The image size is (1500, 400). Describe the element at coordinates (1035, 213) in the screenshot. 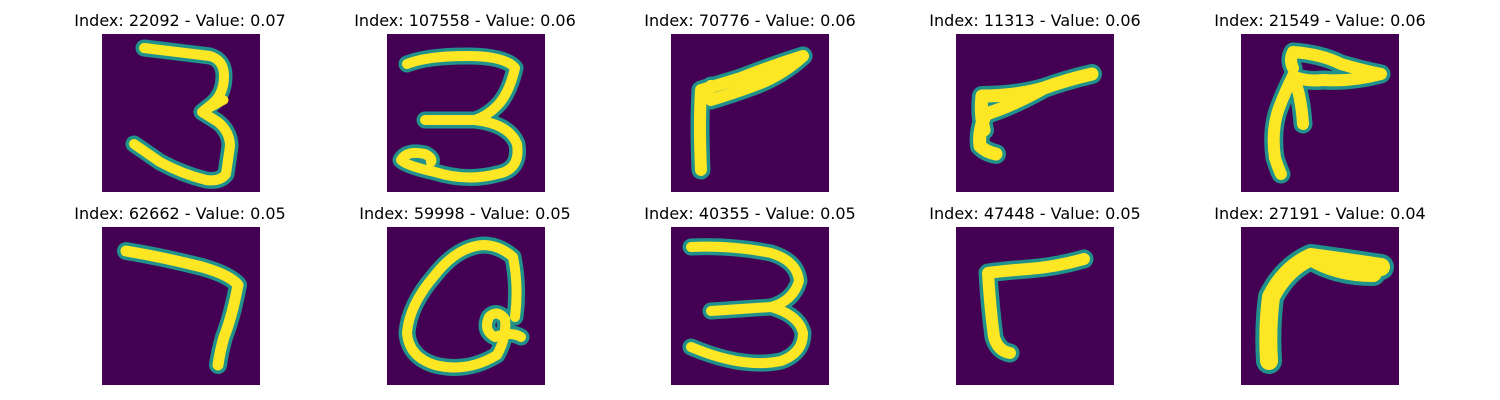

I see `panel-title: Index: 47448 - Value: 0.05` at that location.